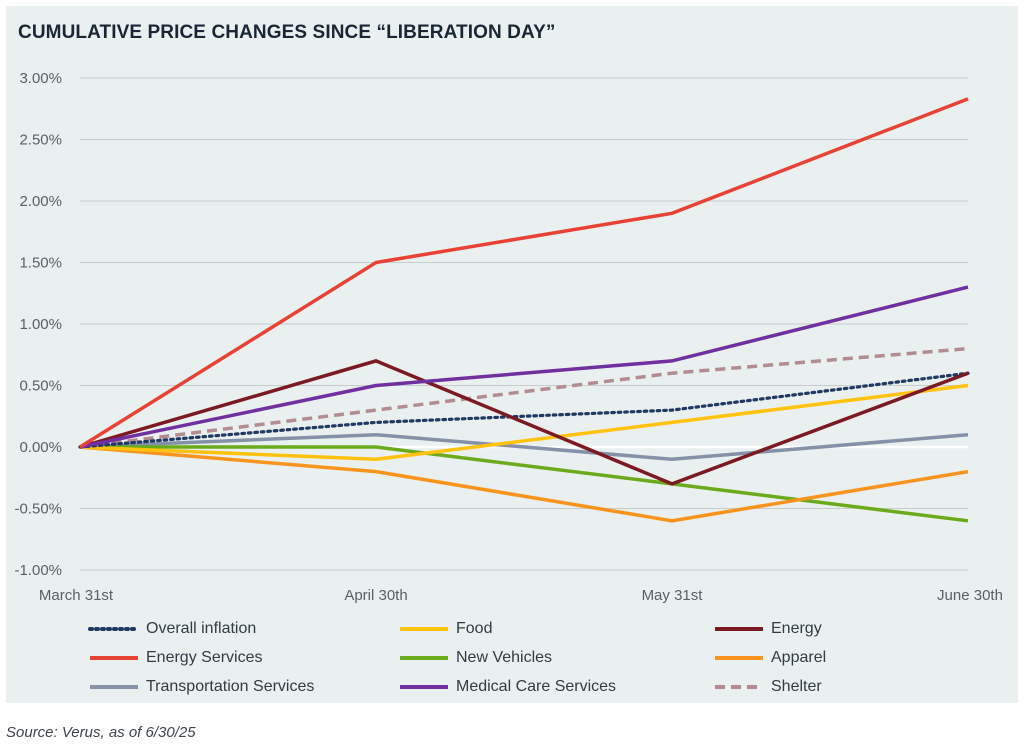 This screenshot has height=753, width=1024. I want to click on series-line-apparel, so click(524, 484).